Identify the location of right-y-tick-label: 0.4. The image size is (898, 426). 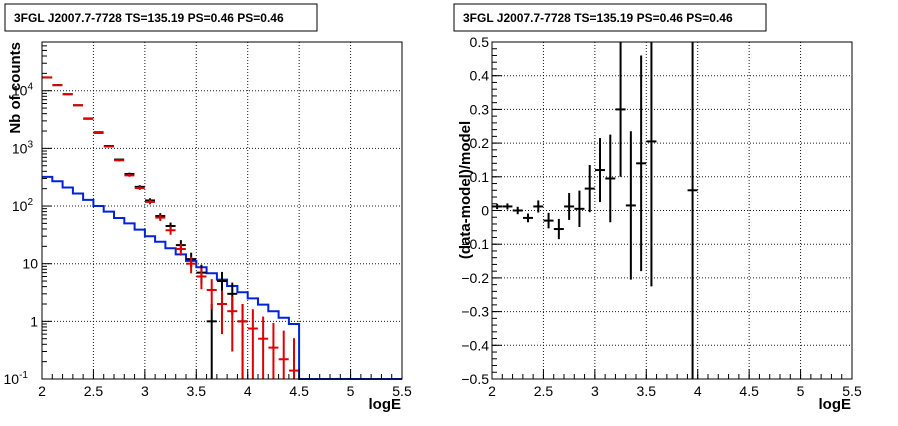
(480, 76).